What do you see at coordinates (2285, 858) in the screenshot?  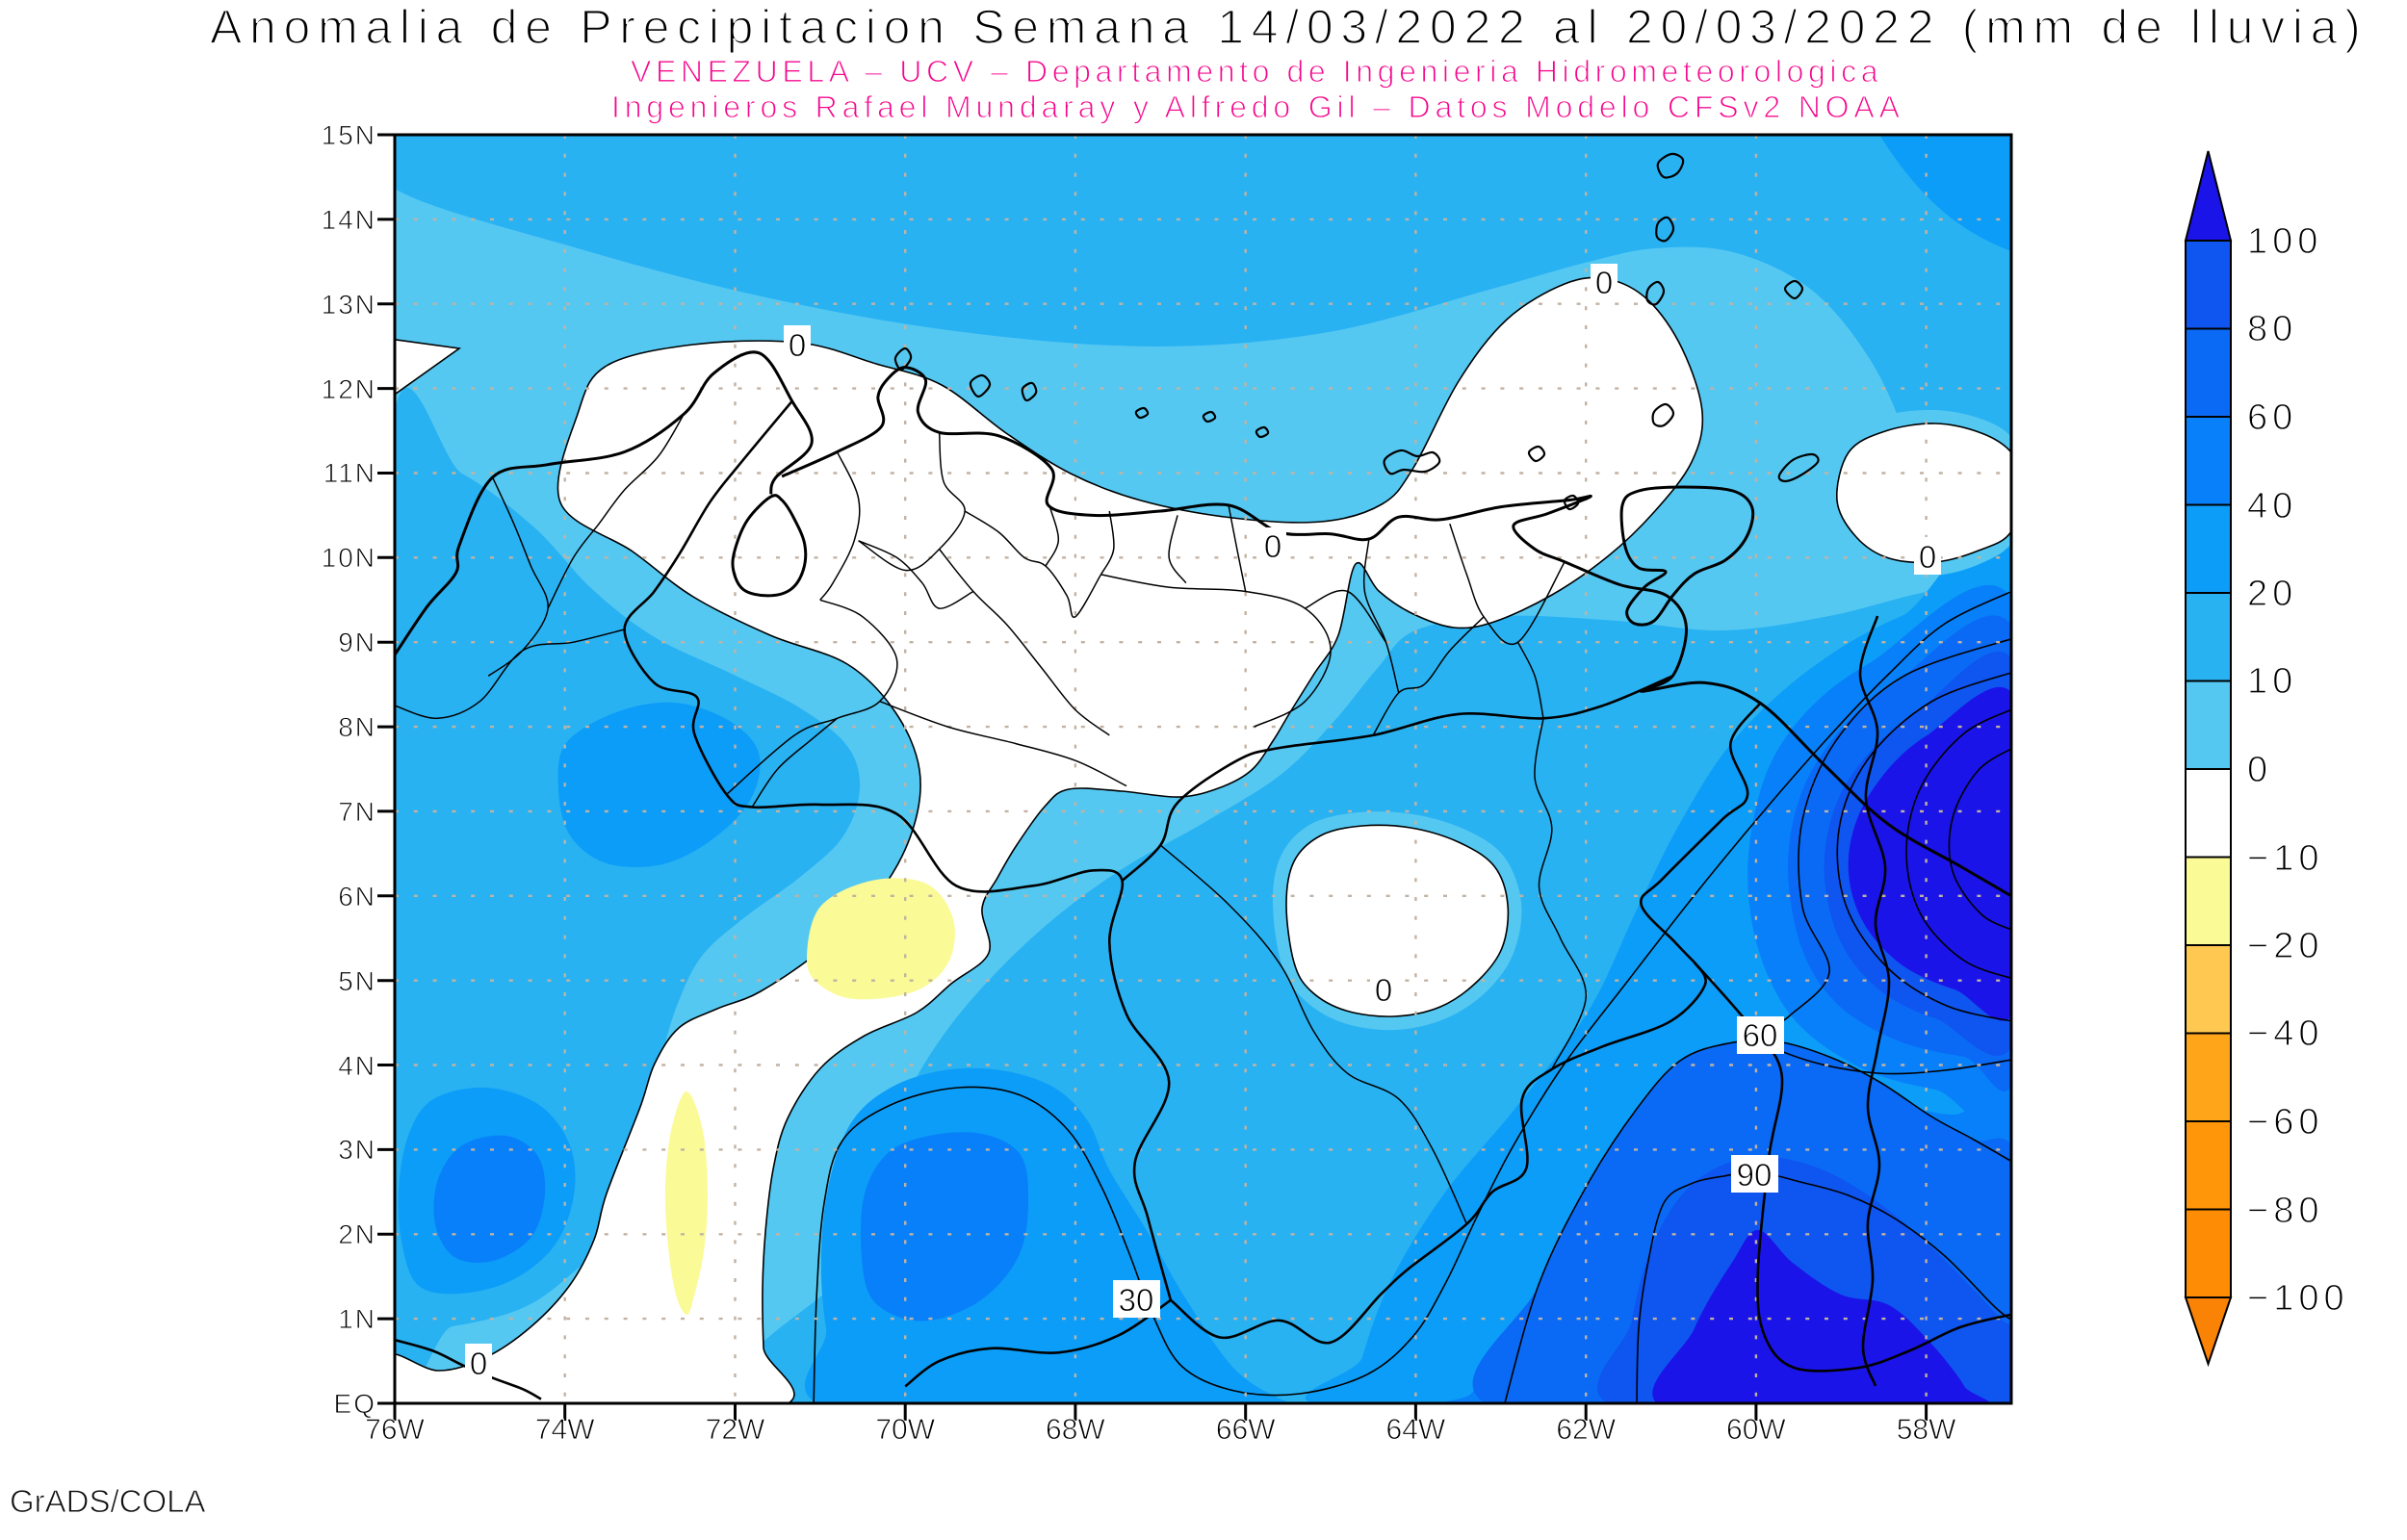 I see `svg-text: −10` at bounding box center [2285, 858].